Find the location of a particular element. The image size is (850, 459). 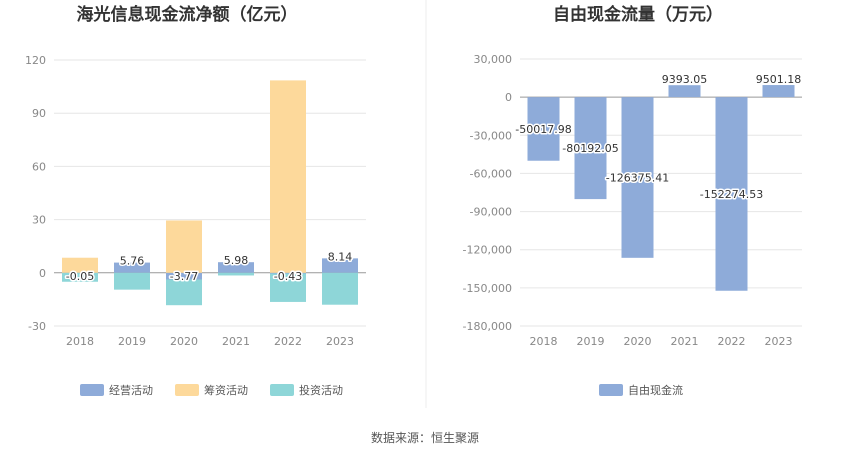

y-tick-label: -150,000 is located at coordinates (487, 288).